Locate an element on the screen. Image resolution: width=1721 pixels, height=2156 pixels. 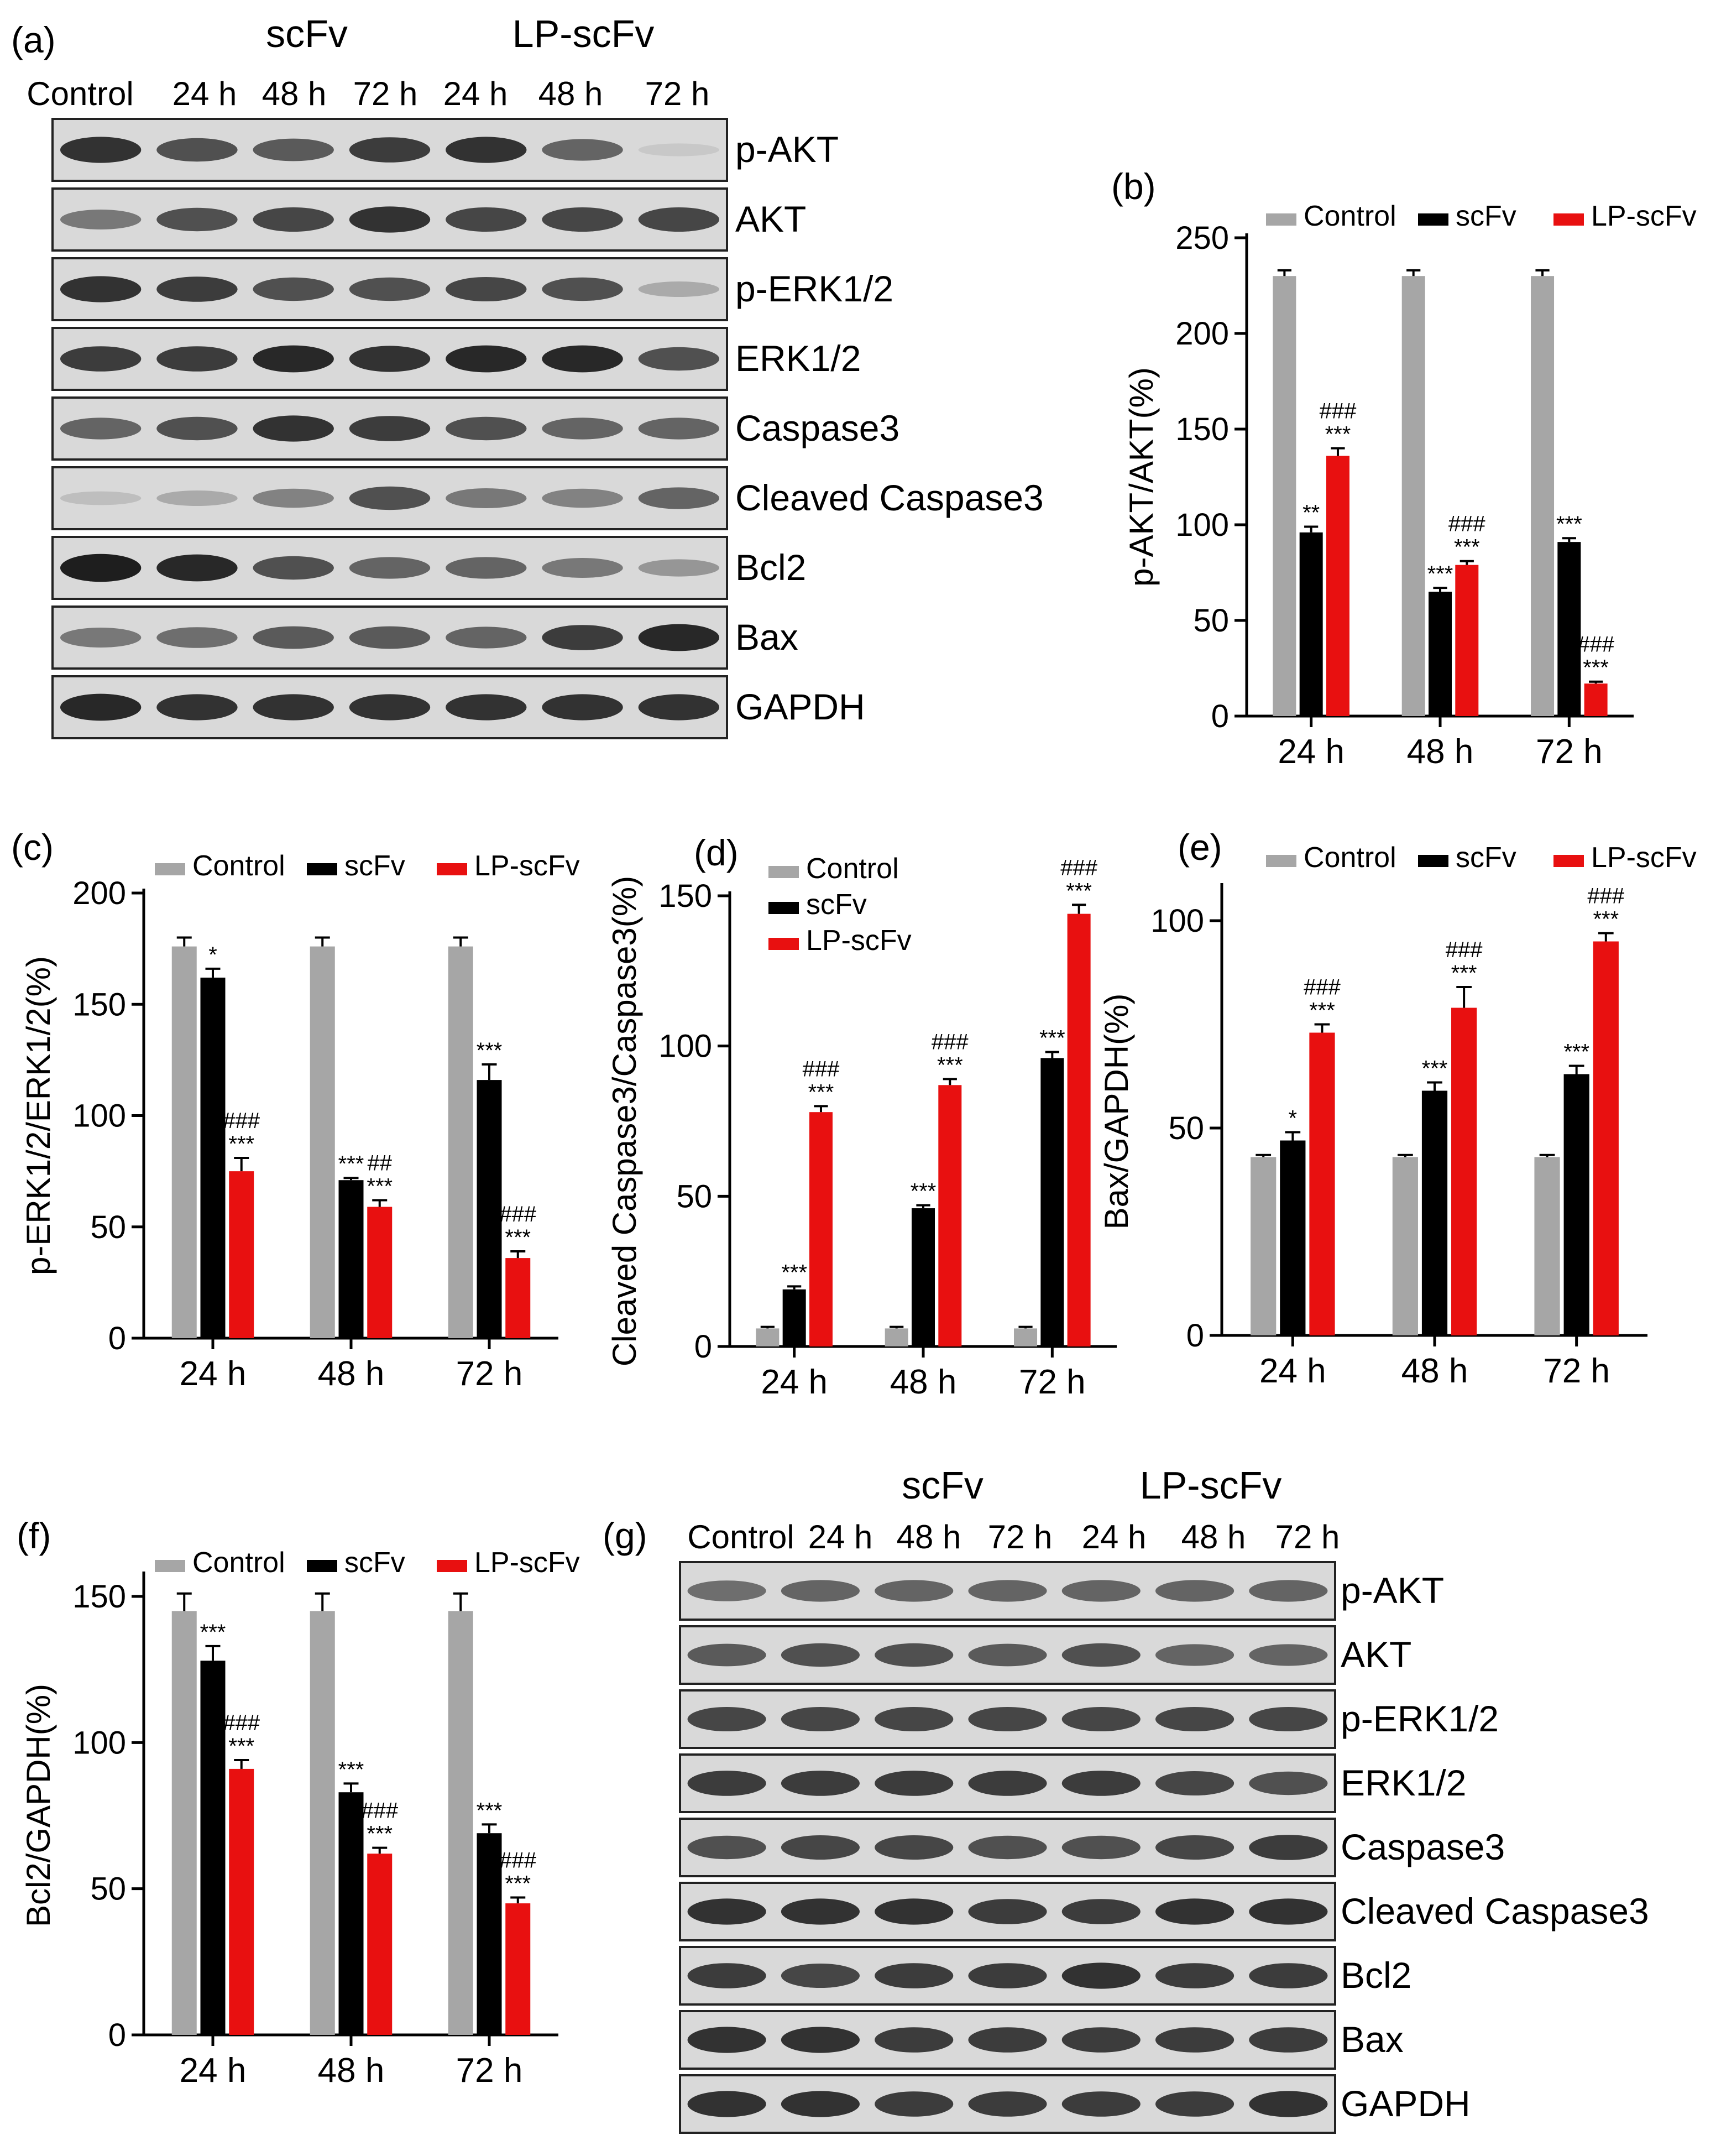
y-axis-title: p-AKT/AKT(%) is located at coordinates (1142, 477).